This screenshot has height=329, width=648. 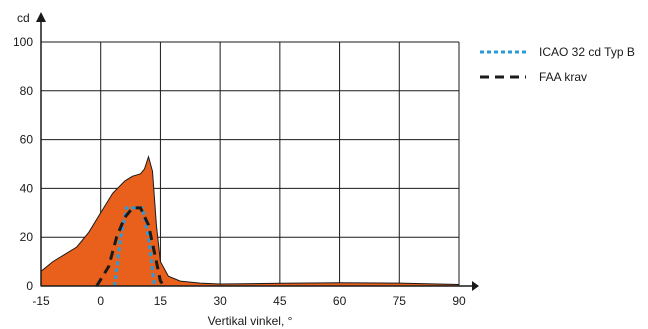 I want to click on y-tick-label: 0, so click(x=29, y=286).